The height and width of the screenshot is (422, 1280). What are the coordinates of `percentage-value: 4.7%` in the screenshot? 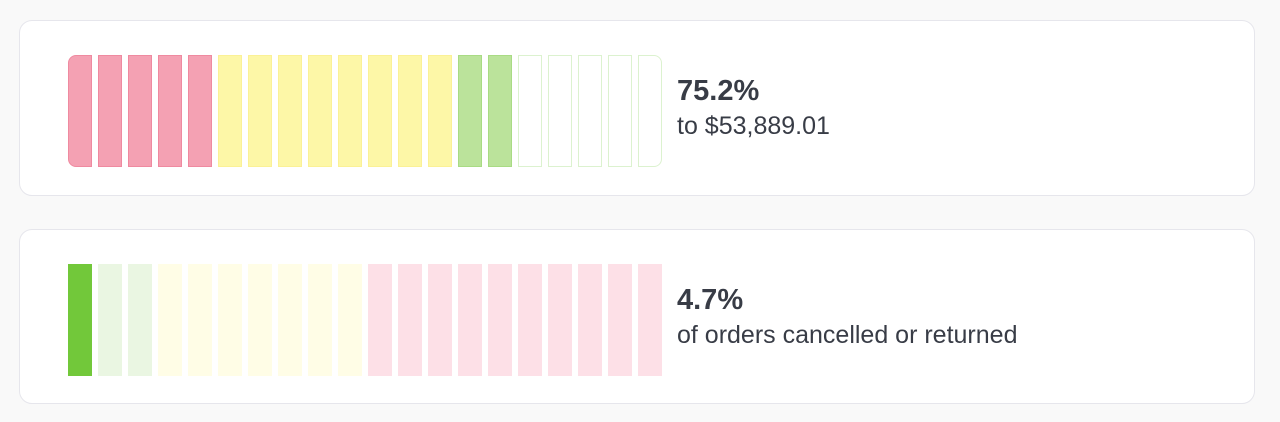 It's located at (710, 300).